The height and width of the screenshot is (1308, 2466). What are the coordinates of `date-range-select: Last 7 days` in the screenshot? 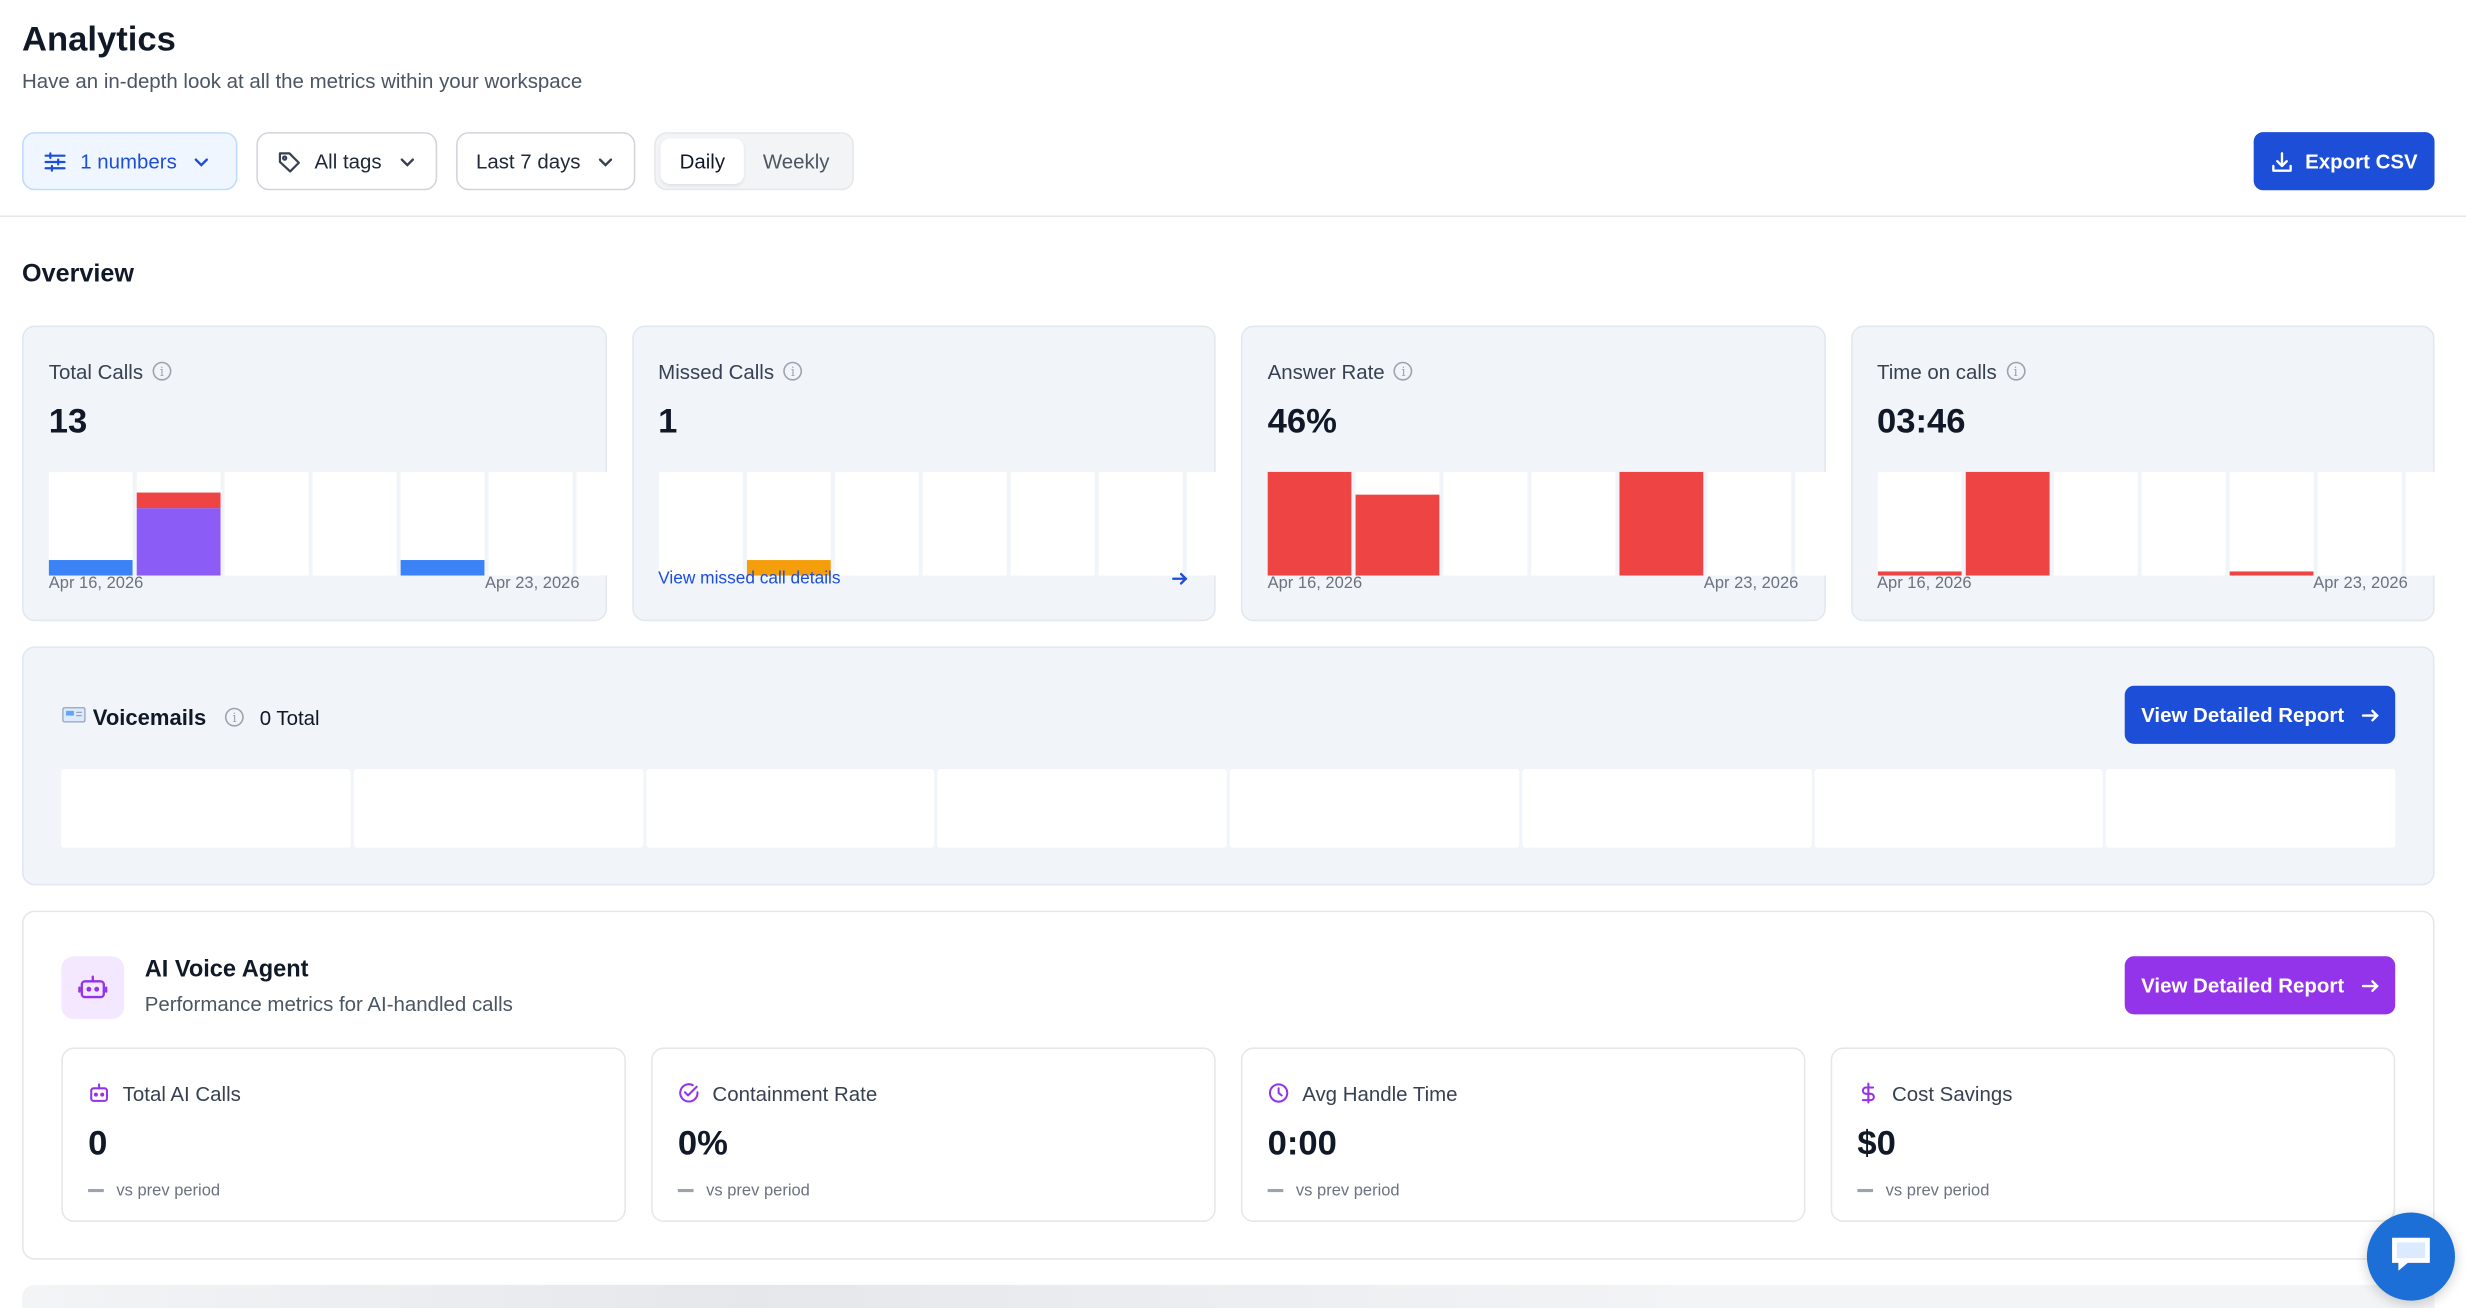 It's located at (545, 161).